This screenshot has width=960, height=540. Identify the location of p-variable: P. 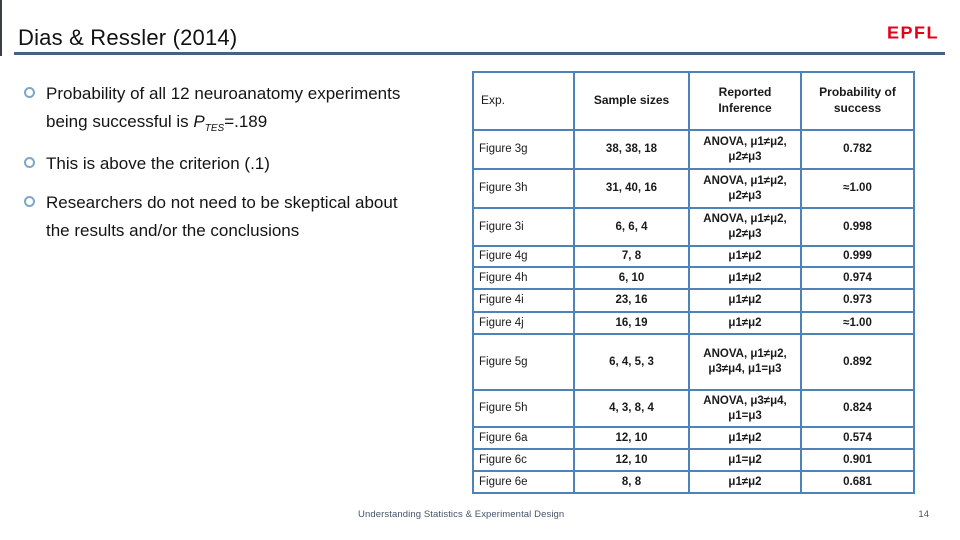
(199, 121).